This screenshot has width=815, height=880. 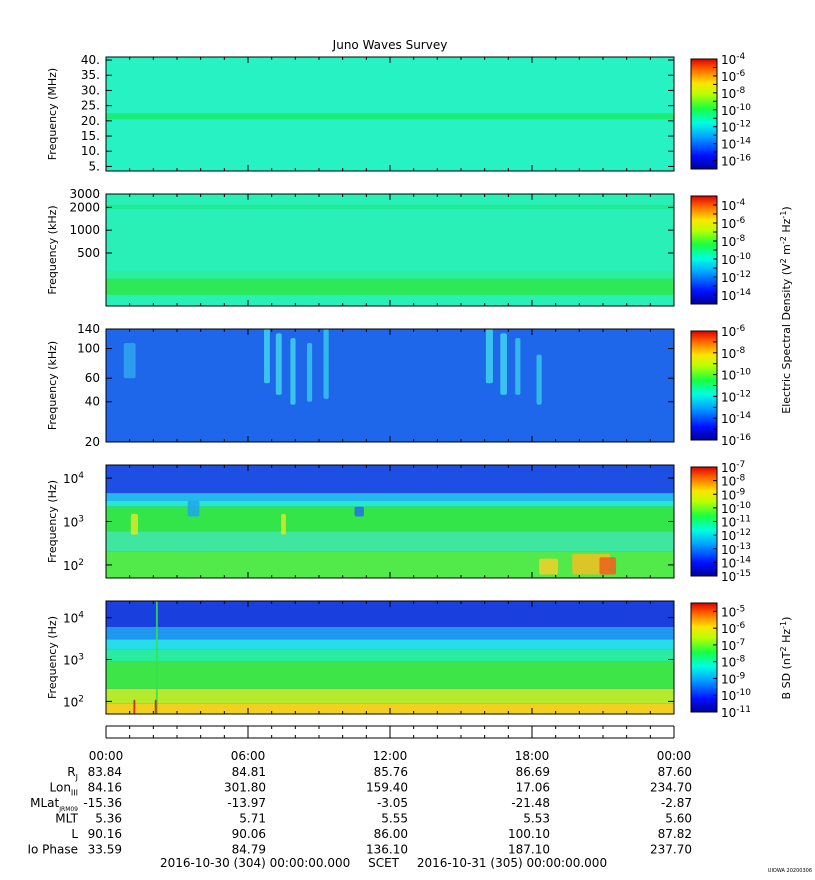 I want to click on ephemeris-value: 83.84, so click(x=105, y=772).